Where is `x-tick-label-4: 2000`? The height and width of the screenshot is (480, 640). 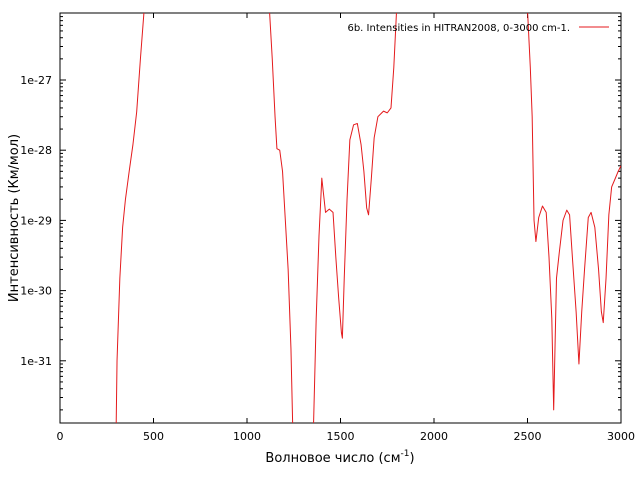 x-tick-label-4: 2000 is located at coordinates (434, 436).